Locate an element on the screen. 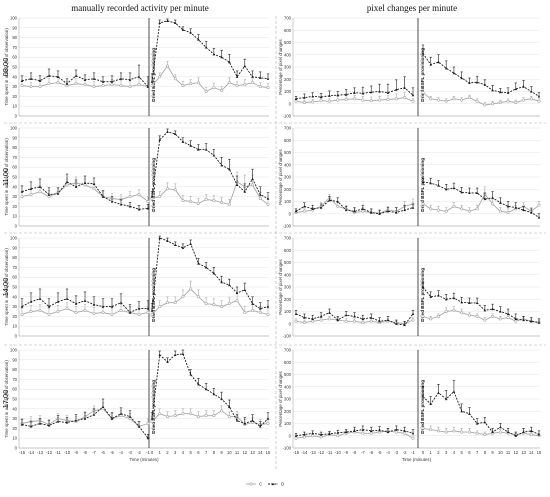 Image resolution: width=550 pixels, height=497 pixels. x-tick-label: -1 is located at coordinates (148, 452).